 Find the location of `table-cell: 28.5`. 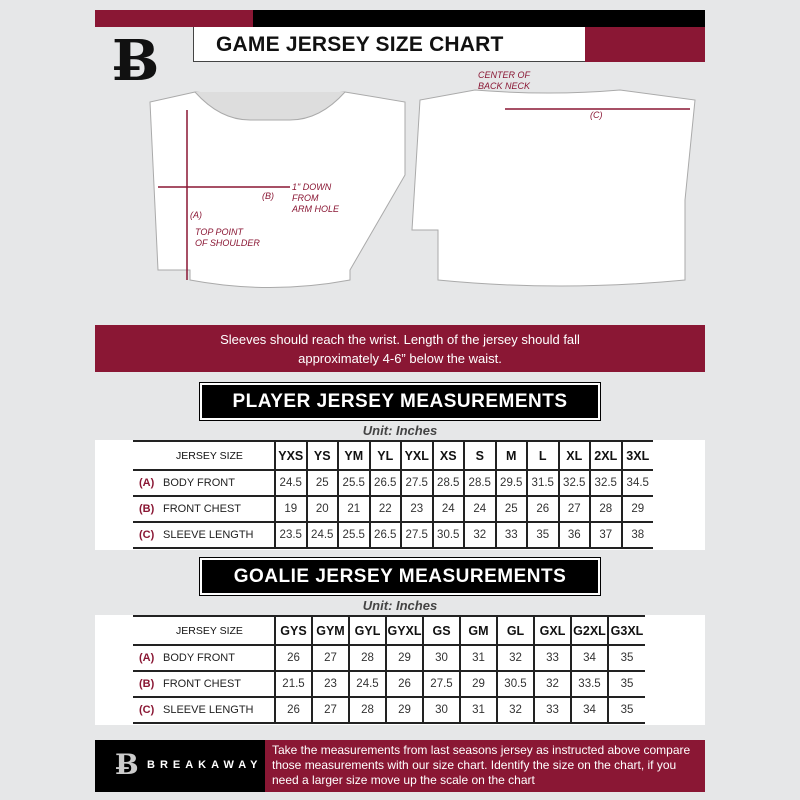

table-cell: 28.5 is located at coordinates (447, 483).